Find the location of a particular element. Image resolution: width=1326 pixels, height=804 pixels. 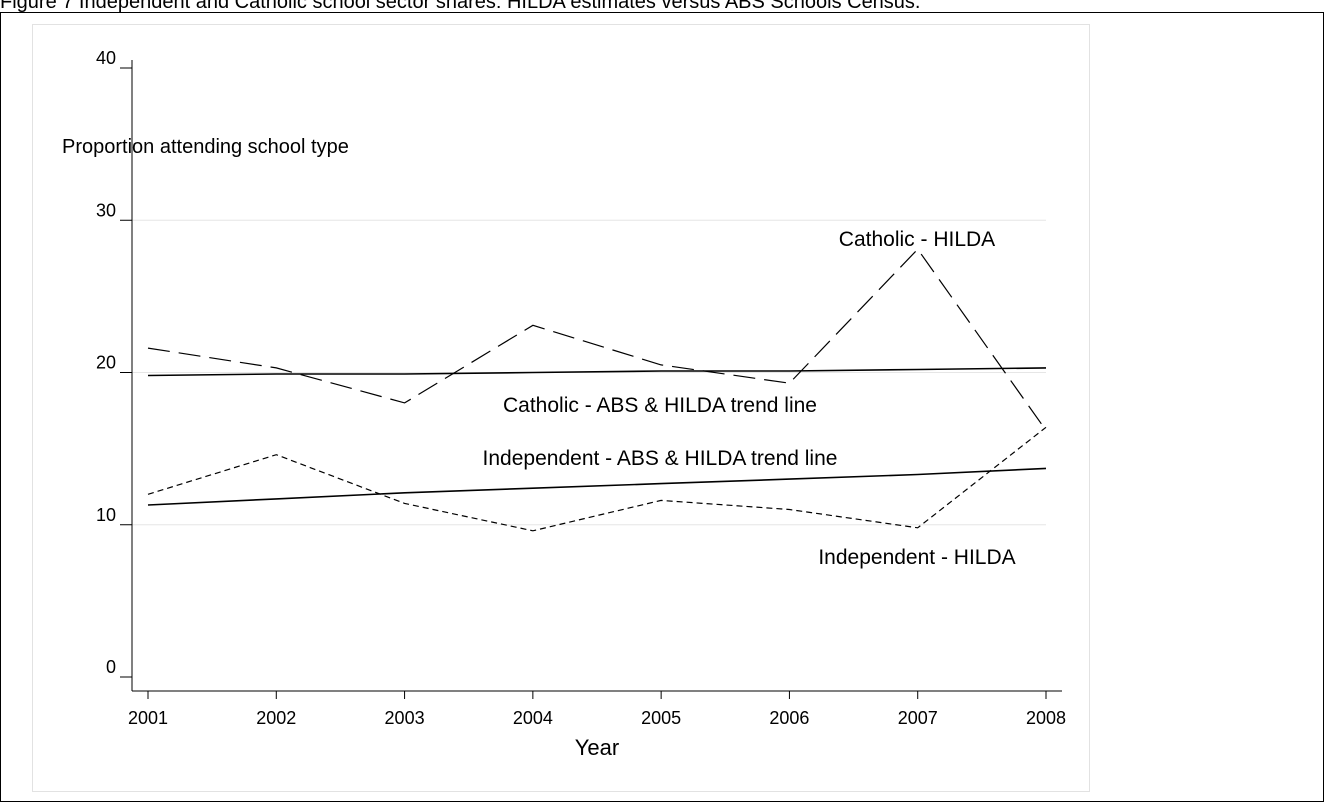

x-tick-label: 2002 is located at coordinates (276, 718).